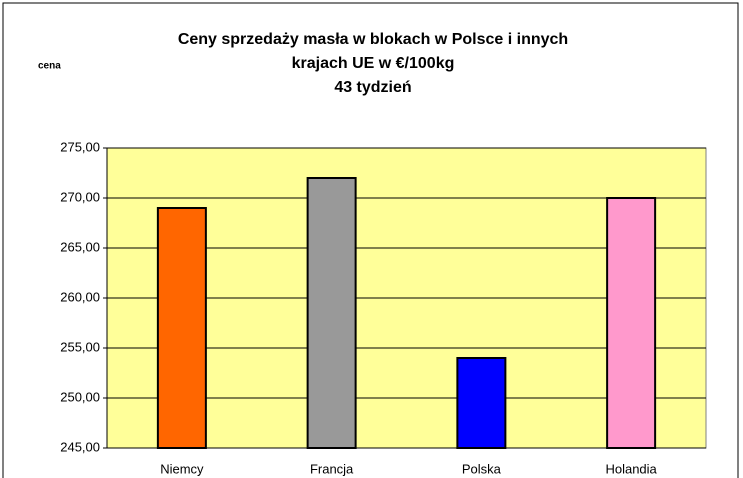 The width and height of the screenshot is (743, 478). What do you see at coordinates (49, 66) in the screenshot?
I see `y-axis-label: cena` at bounding box center [49, 66].